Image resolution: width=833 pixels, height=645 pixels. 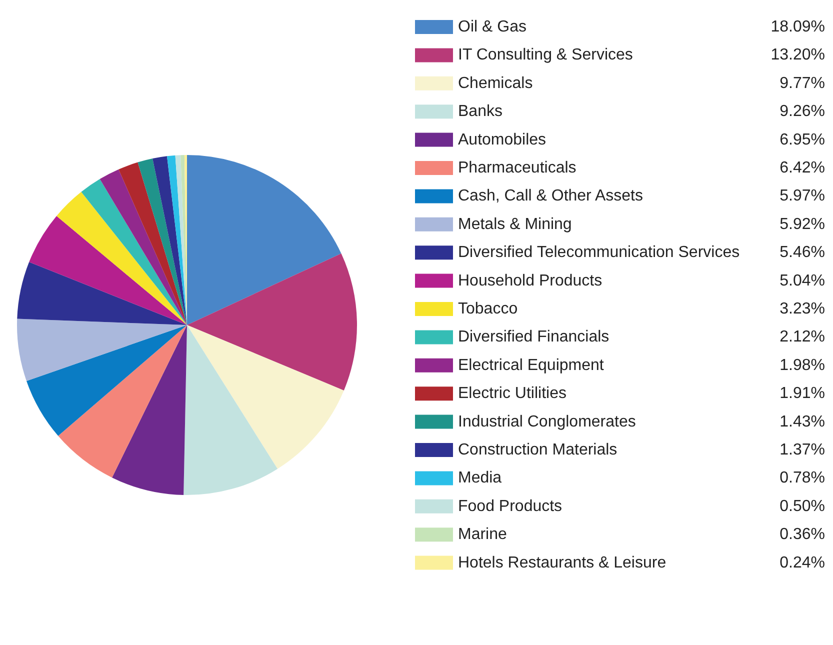 What do you see at coordinates (802, 478) in the screenshot?
I see `data-label: 0.78%` at bounding box center [802, 478].